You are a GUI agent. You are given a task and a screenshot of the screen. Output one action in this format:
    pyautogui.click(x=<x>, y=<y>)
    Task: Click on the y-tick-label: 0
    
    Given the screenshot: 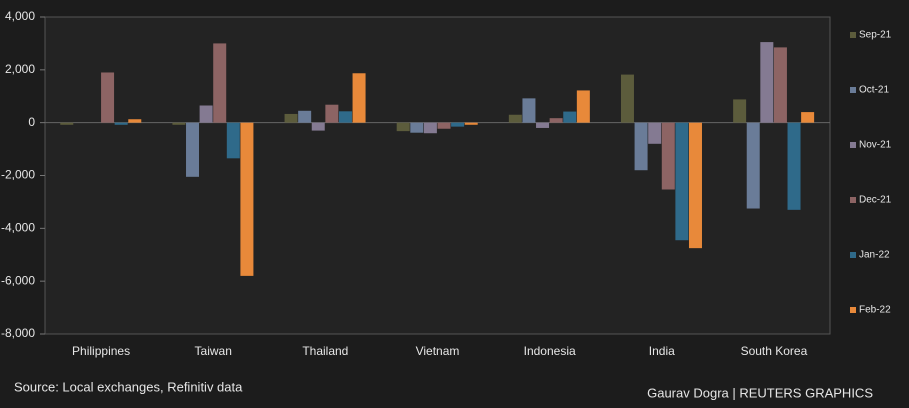 What is the action you would take?
    pyautogui.click(x=31, y=122)
    